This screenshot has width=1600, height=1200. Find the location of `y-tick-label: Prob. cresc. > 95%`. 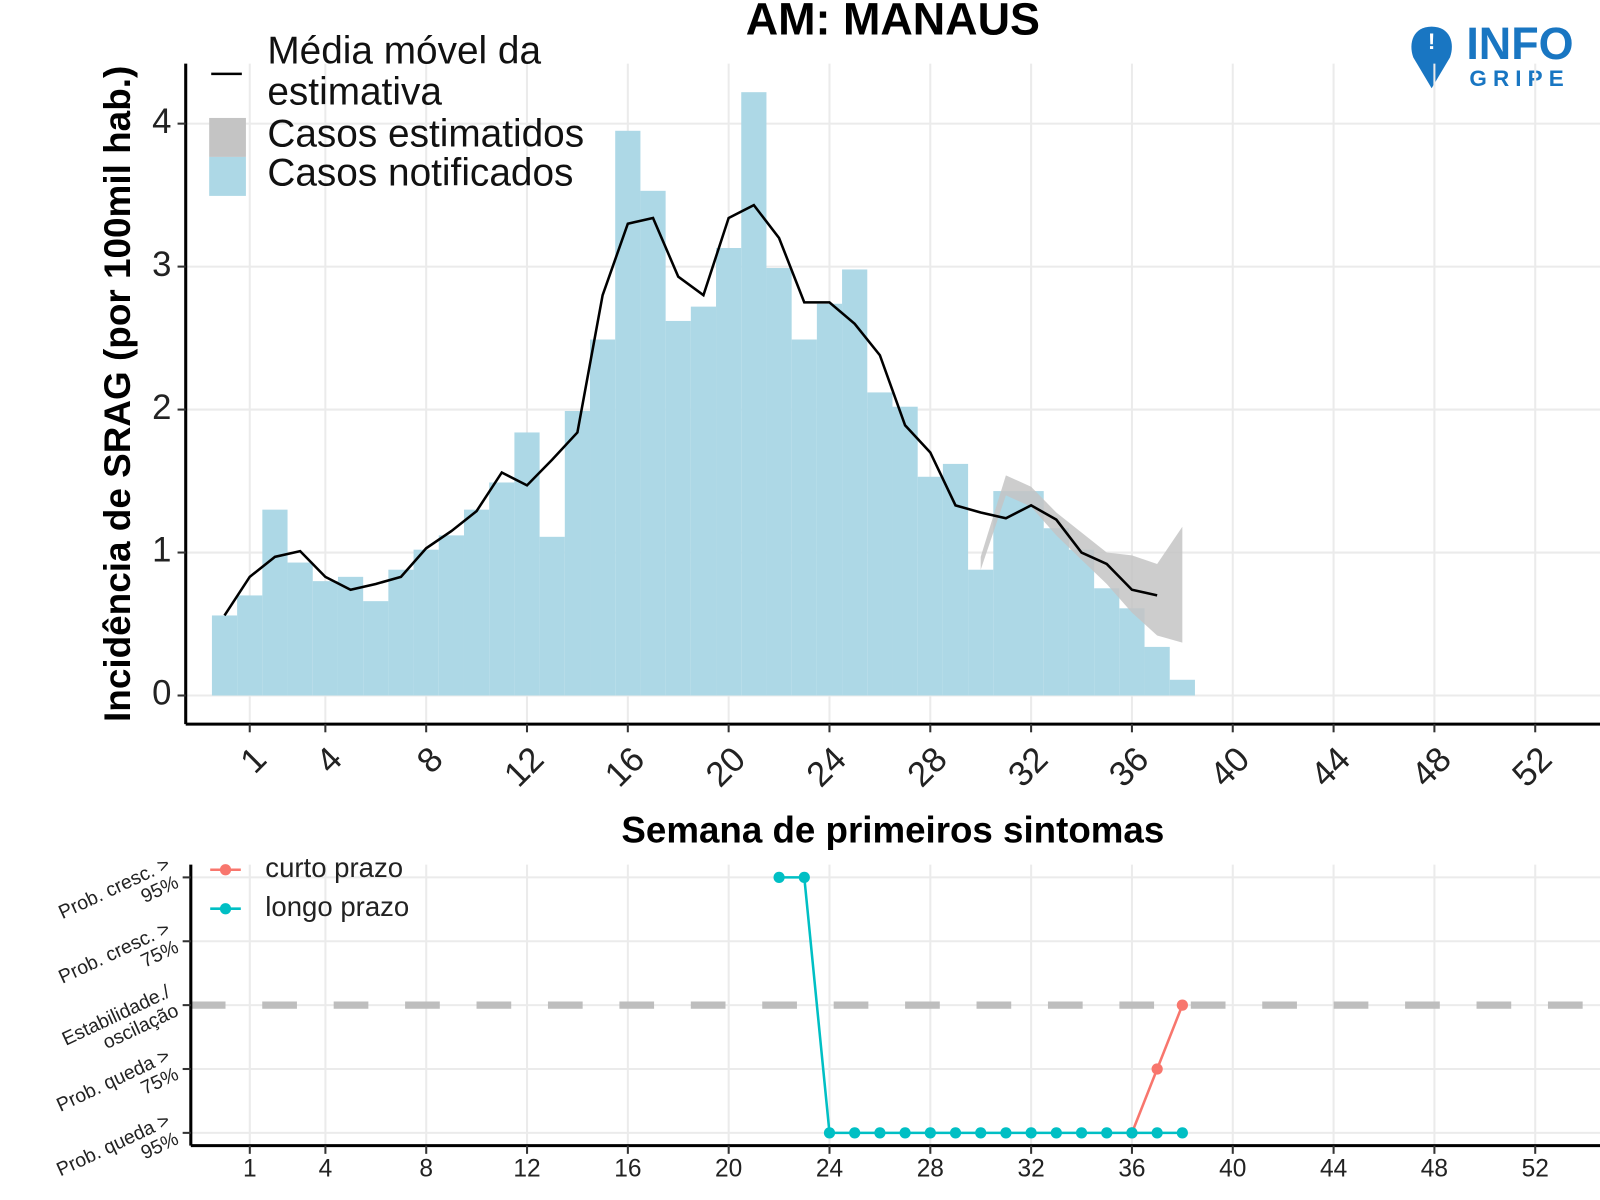

y-tick-label: Prob. cresc. > 95% is located at coordinates (119, 889).